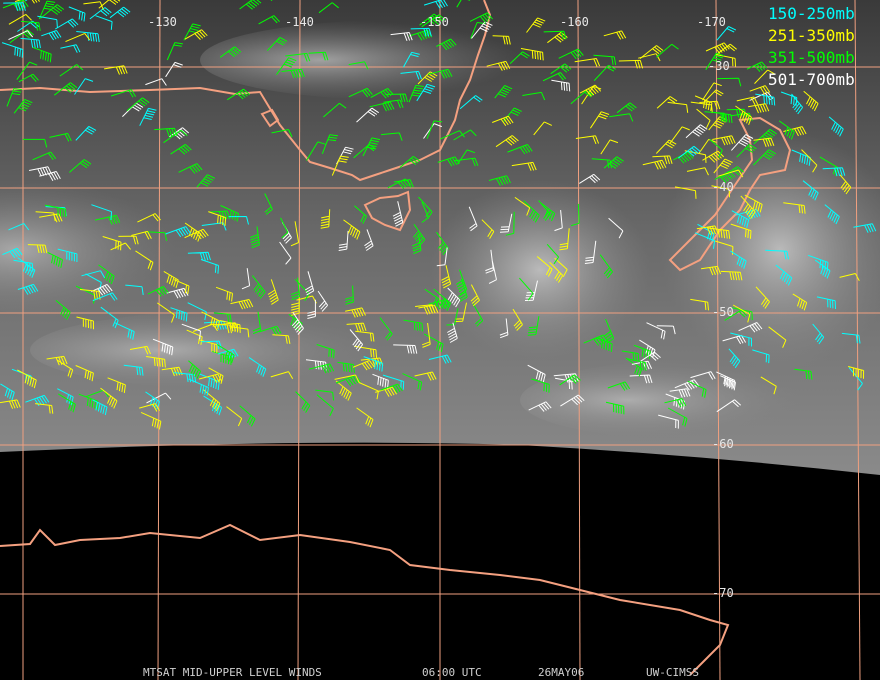 This screenshot has width=880, height=680. Describe the element at coordinates (434, 22) in the screenshot. I see `lon-label: -150` at that location.